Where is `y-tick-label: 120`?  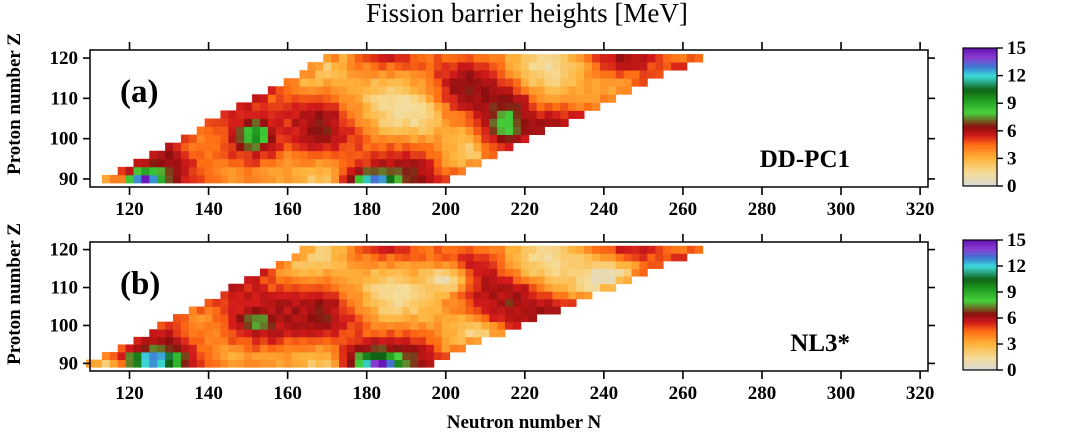
y-tick-label: 120 is located at coordinates (64, 58).